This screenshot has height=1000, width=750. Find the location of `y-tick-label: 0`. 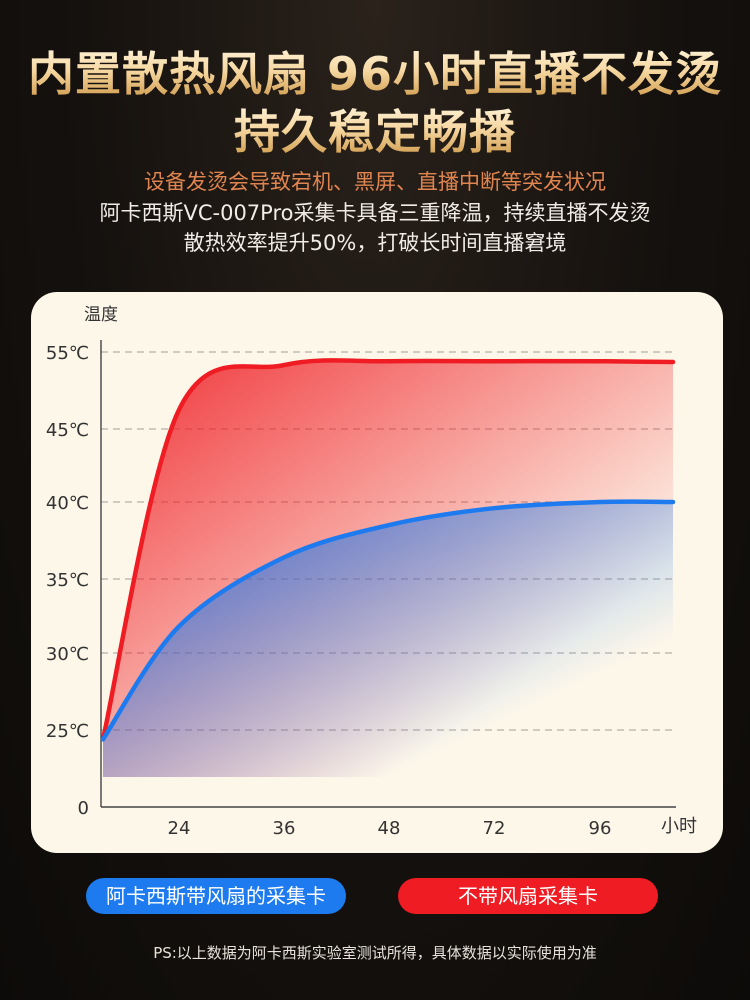

y-tick-label: 0 is located at coordinates (83, 808).